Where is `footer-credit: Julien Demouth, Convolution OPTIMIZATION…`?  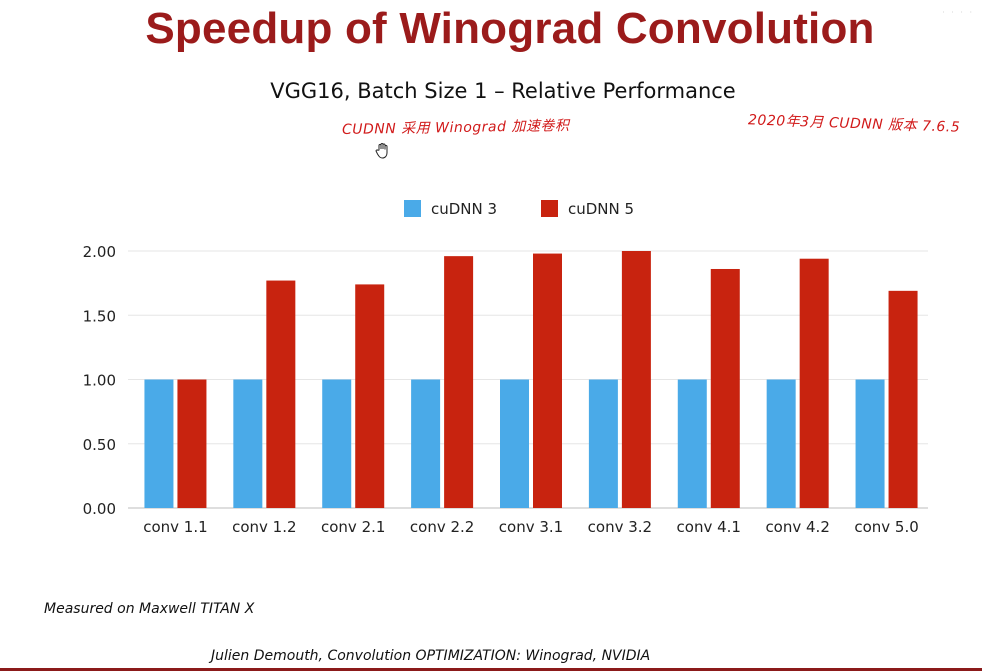
footer-credit: Julien Demouth, Convolution OPTIMIZATION… is located at coordinates (431, 656).